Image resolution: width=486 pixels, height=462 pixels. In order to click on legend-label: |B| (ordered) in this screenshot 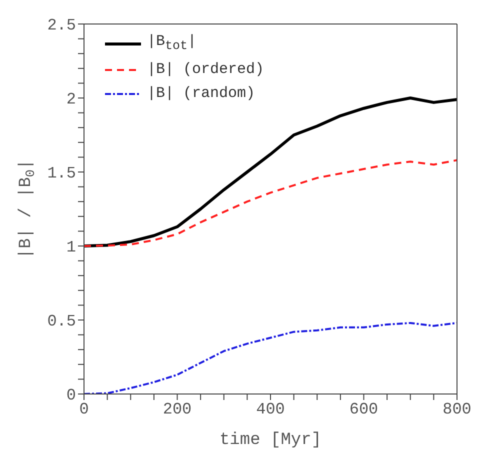, I will do `click(205, 70)`.